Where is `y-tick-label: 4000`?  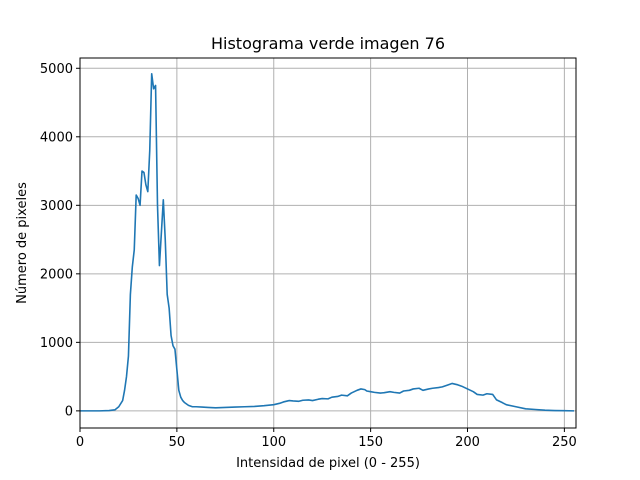 y-tick-label: 4000 is located at coordinates (56, 137).